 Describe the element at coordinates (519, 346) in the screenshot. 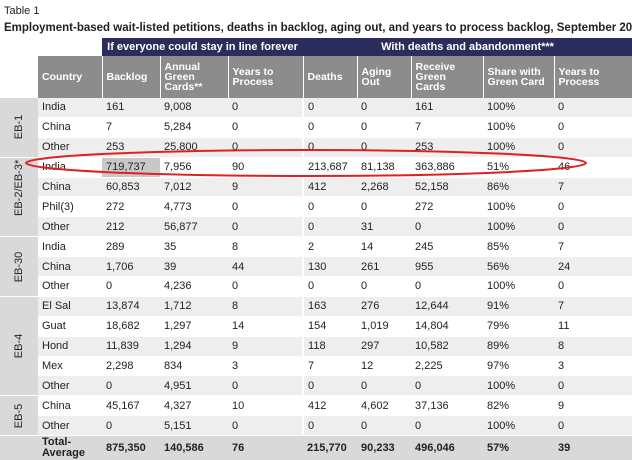

I see `cell: 89%` at that location.